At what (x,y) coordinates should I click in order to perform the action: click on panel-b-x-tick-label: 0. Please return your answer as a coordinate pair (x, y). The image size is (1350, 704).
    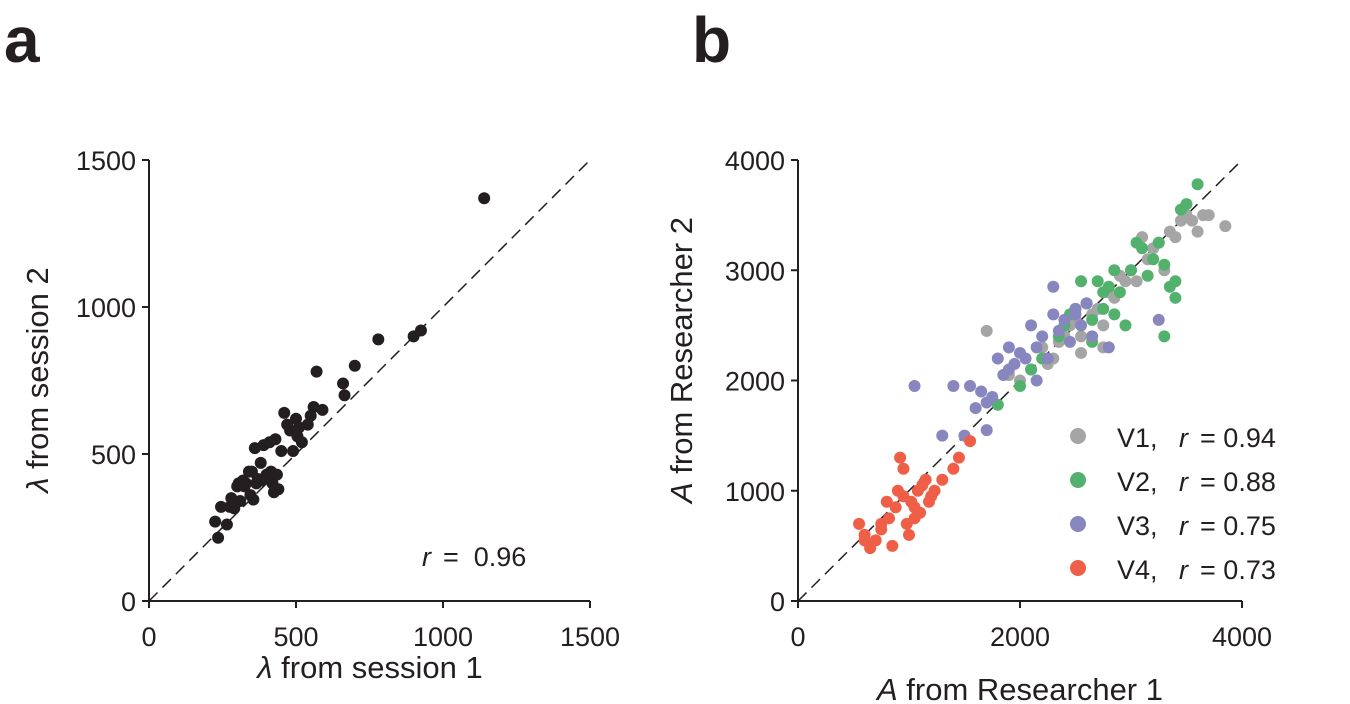
    Looking at the image, I should click on (797, 637).